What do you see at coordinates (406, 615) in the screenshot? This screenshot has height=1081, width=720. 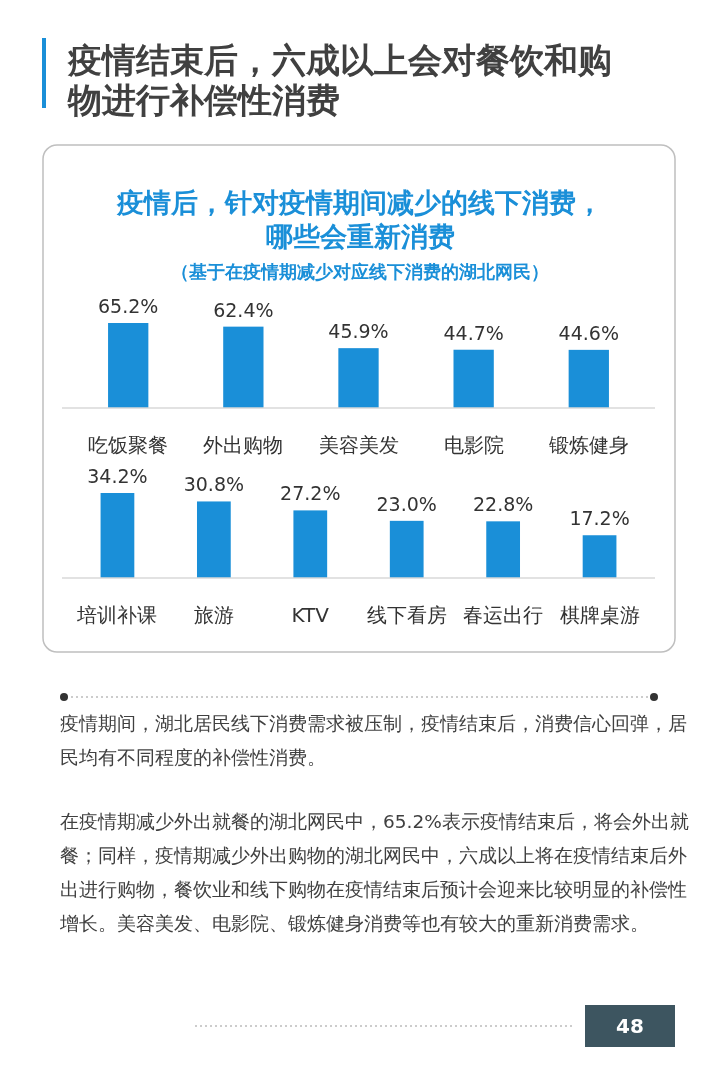 I see `x-tick-label: 线下看房` at bounding box center [406, 615].